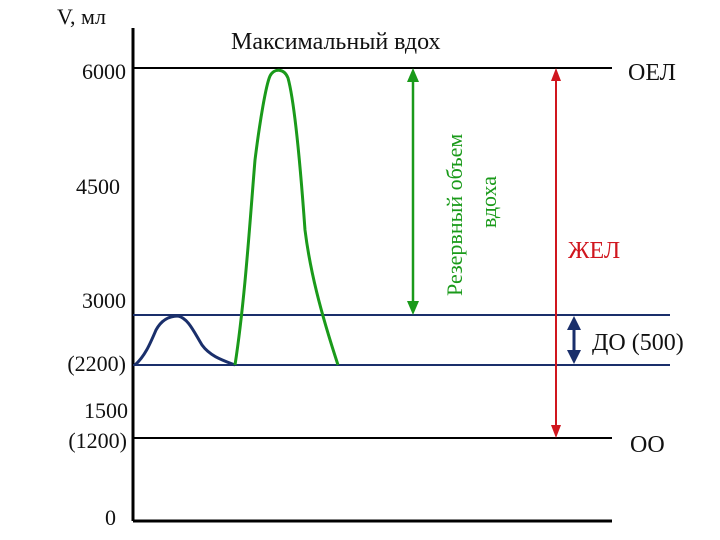  What do you see at coordinates (647, 445) in the screenshot?
I see `oo-label: ОО` at bounding box center [647, 445].